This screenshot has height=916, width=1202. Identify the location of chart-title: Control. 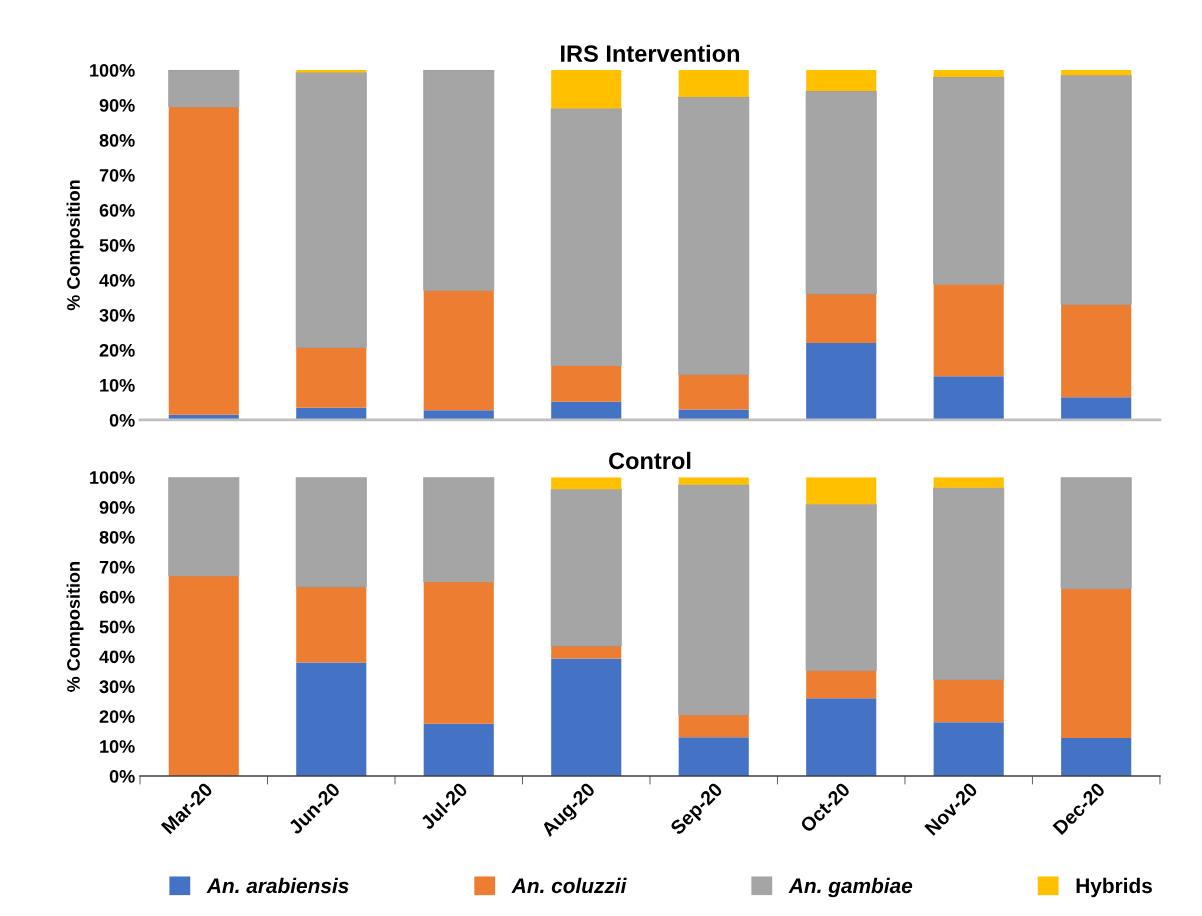
(649, 460).